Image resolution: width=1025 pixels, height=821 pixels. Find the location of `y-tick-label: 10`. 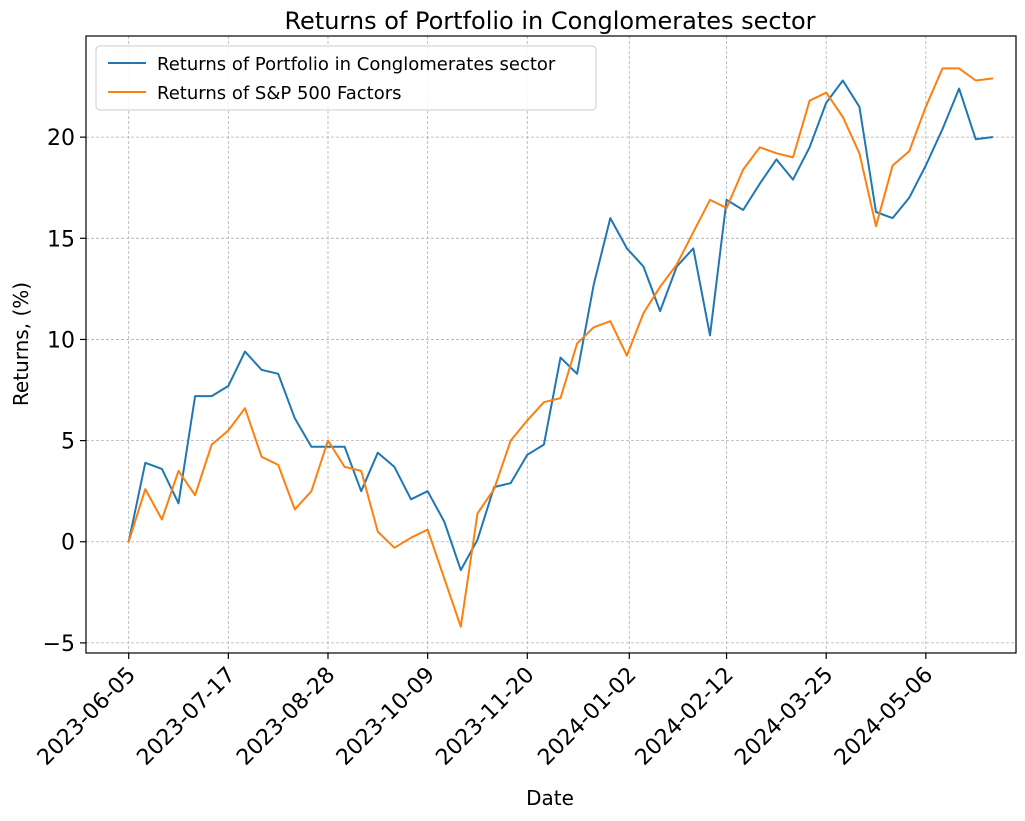

y-tick-label: 10 is located at coordinates (61, 340).